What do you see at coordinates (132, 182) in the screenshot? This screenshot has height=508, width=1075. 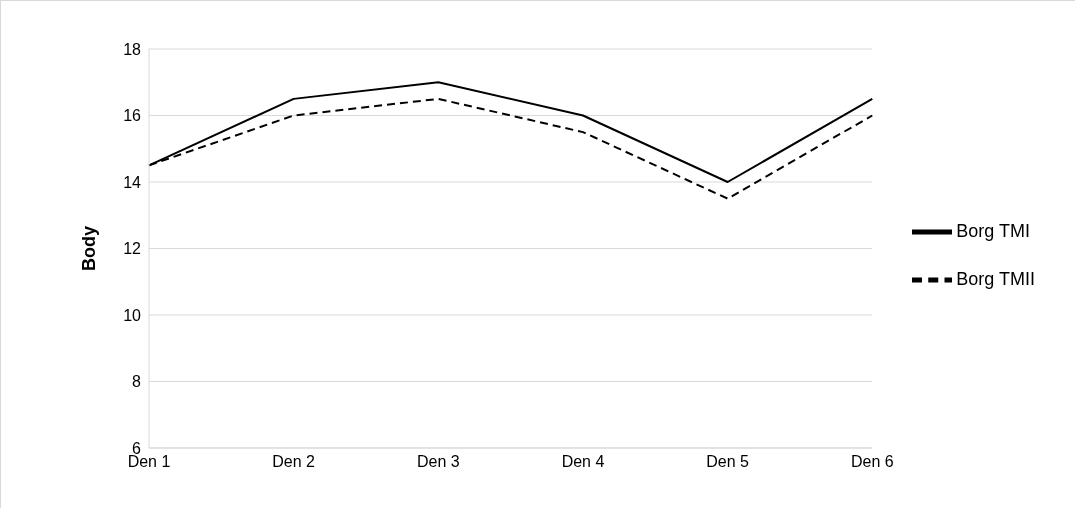 I see `y-tick-label: 14` at bounding box center [132, 182].